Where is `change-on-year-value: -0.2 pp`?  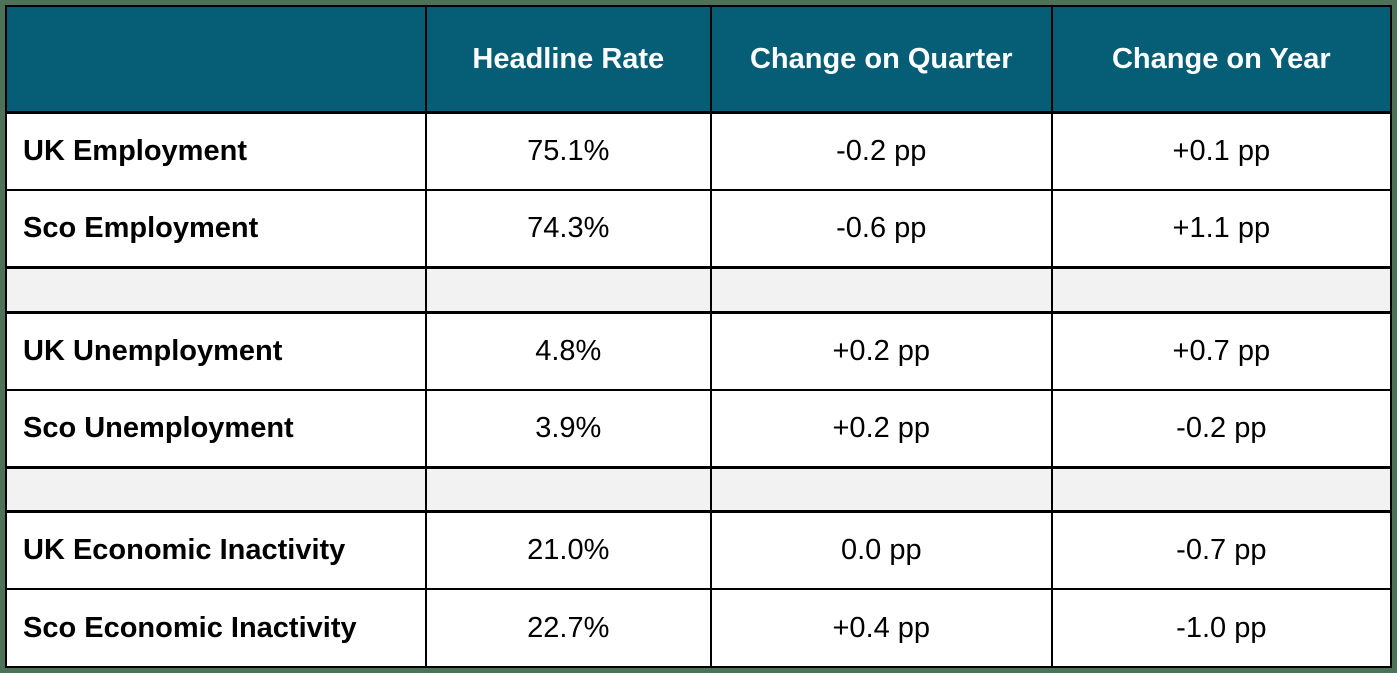 change-on-year-value: -0.2 pp is located at coordinates (1221, 428).